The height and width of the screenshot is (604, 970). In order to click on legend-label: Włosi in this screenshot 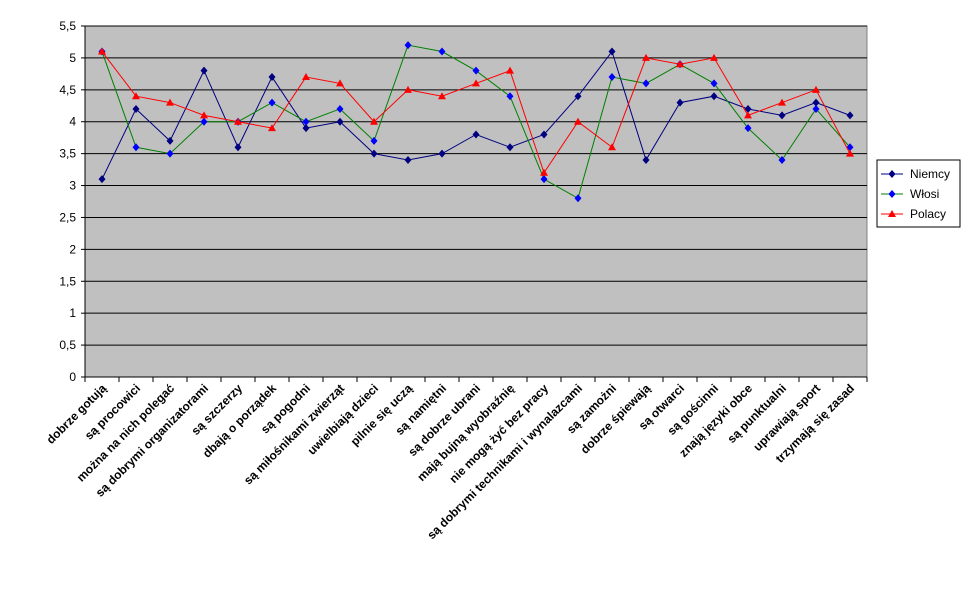, I will do `click(924, 194)`.